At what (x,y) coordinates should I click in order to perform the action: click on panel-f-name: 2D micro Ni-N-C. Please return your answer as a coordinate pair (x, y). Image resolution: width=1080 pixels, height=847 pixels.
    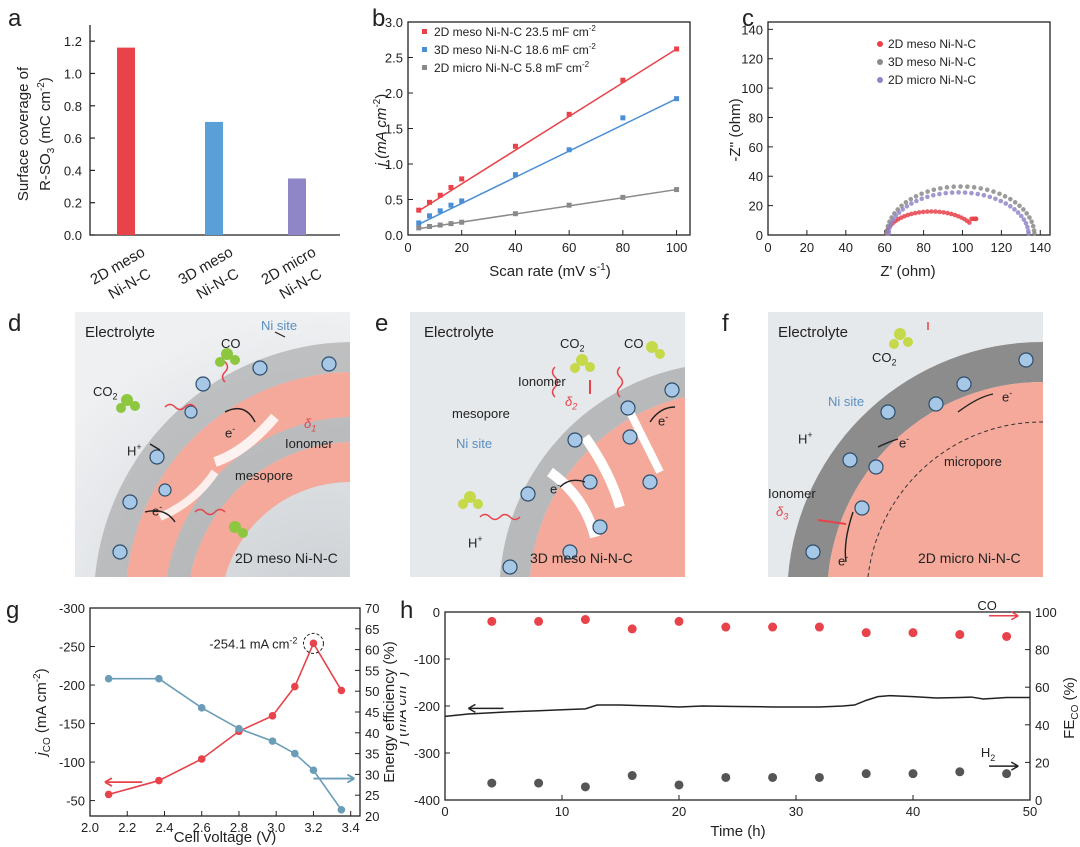
    Looking at the image, I should click on (969, 558).